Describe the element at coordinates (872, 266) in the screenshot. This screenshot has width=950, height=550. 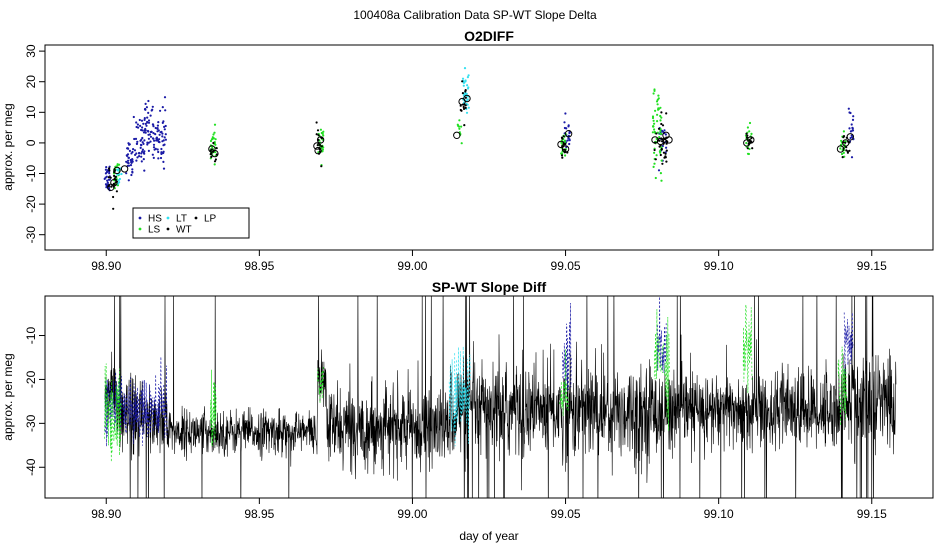
I see `o2diff-xtick-label: 99.15` at that location.